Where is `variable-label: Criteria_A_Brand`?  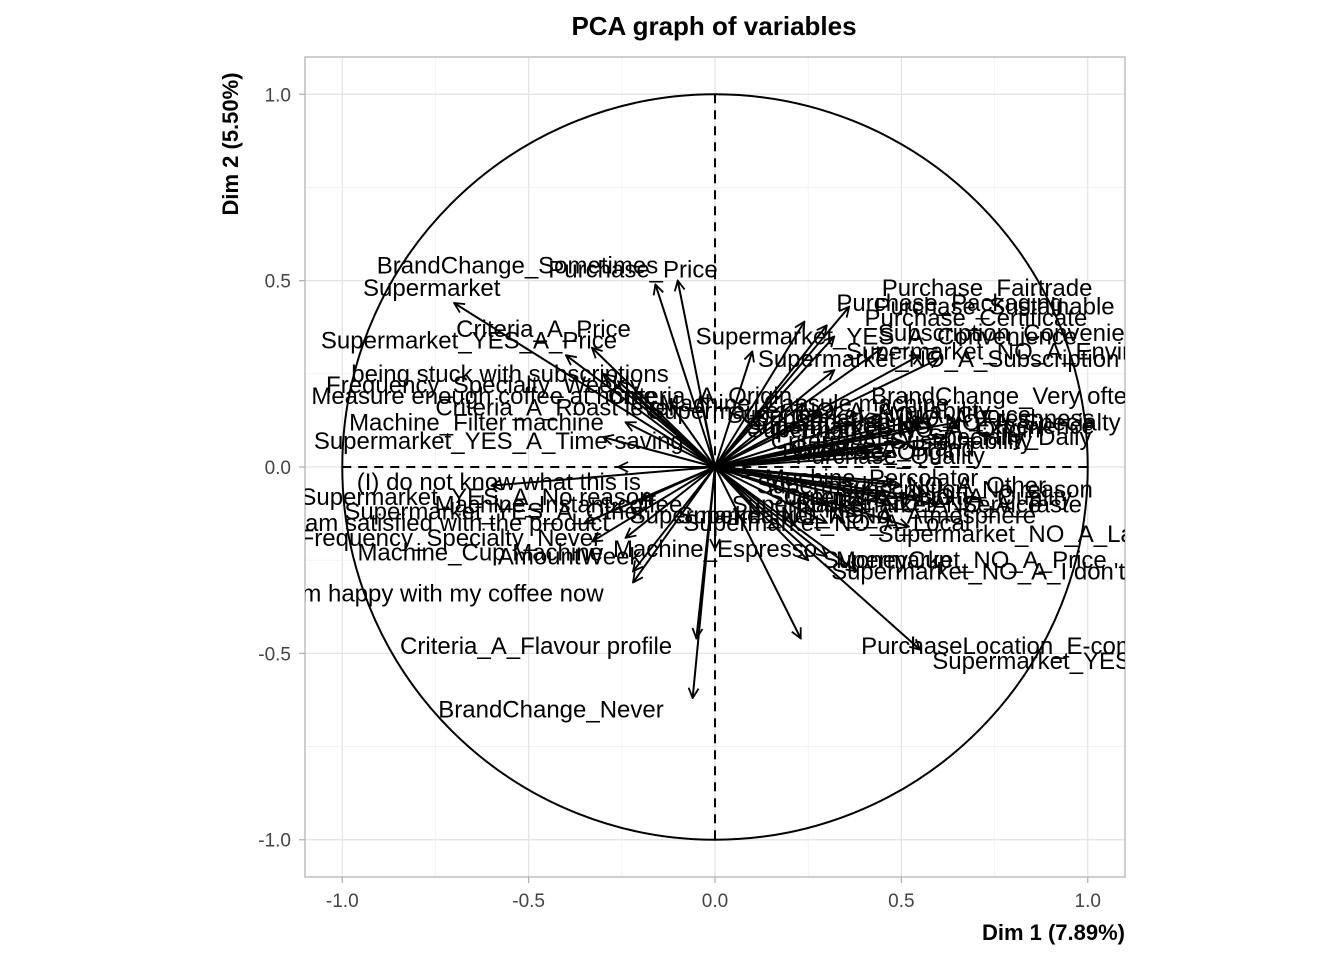
variable-label: Criteria_A_Brand is located at coordinates (883, 448).